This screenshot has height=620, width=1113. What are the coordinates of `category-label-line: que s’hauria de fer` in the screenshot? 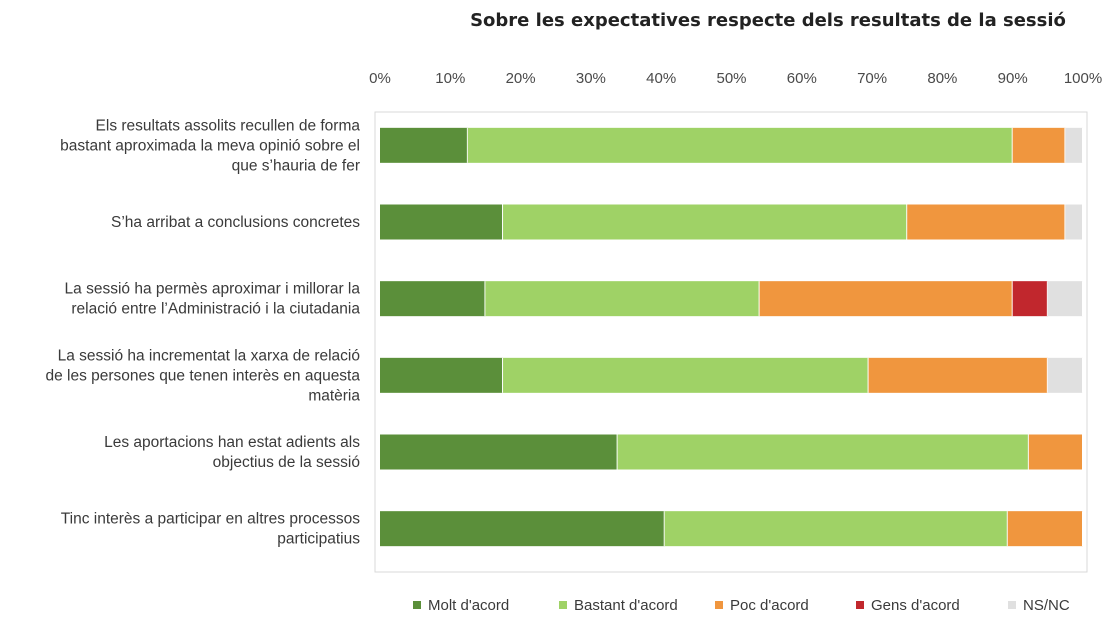 It's located at (296, 165).